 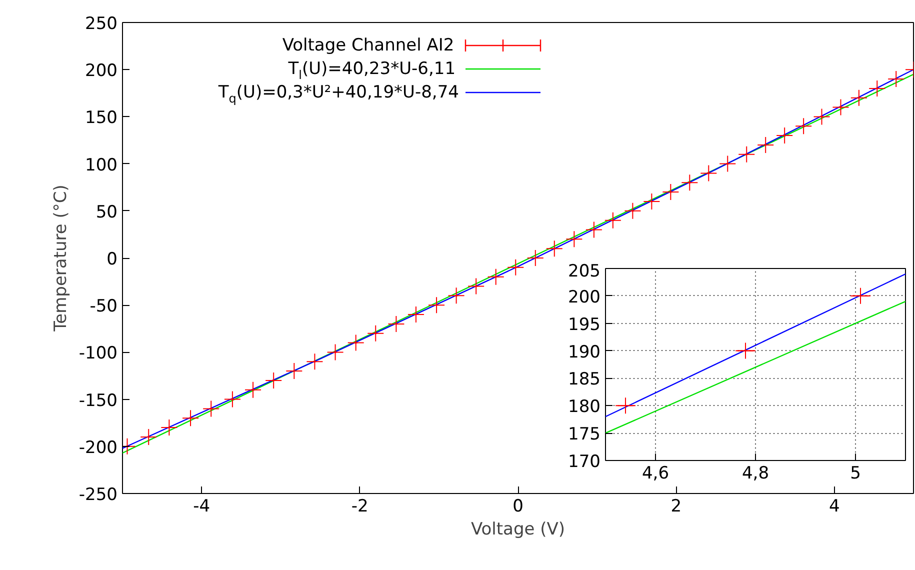 I want to click on legend-label: Voltage Channel AI2, so click(x=368, y=46).